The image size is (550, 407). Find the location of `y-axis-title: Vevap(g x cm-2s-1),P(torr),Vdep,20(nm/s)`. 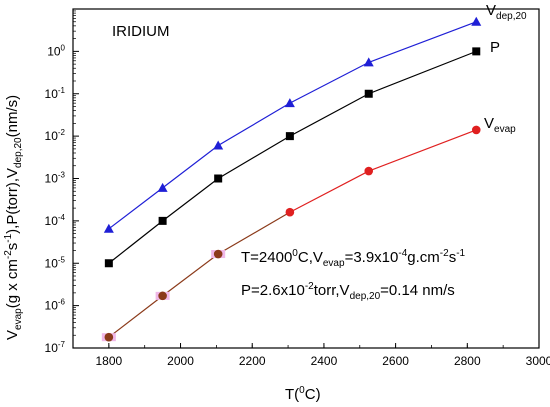

y-axis-title: Vevap(g x cm-2s-1),P(torr),Vdep,20(nm/s) is located at coordinates (13, 217).